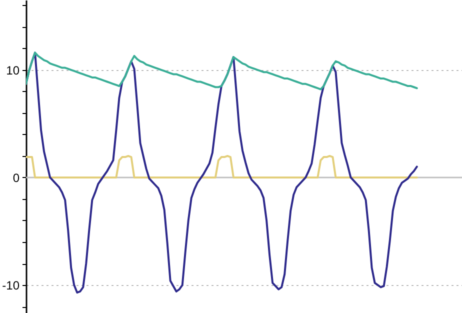  What do you see at coordinates (13, 70) in the screenshot?
I see `y-tick-label: 10` at bounding box center [13, 70].